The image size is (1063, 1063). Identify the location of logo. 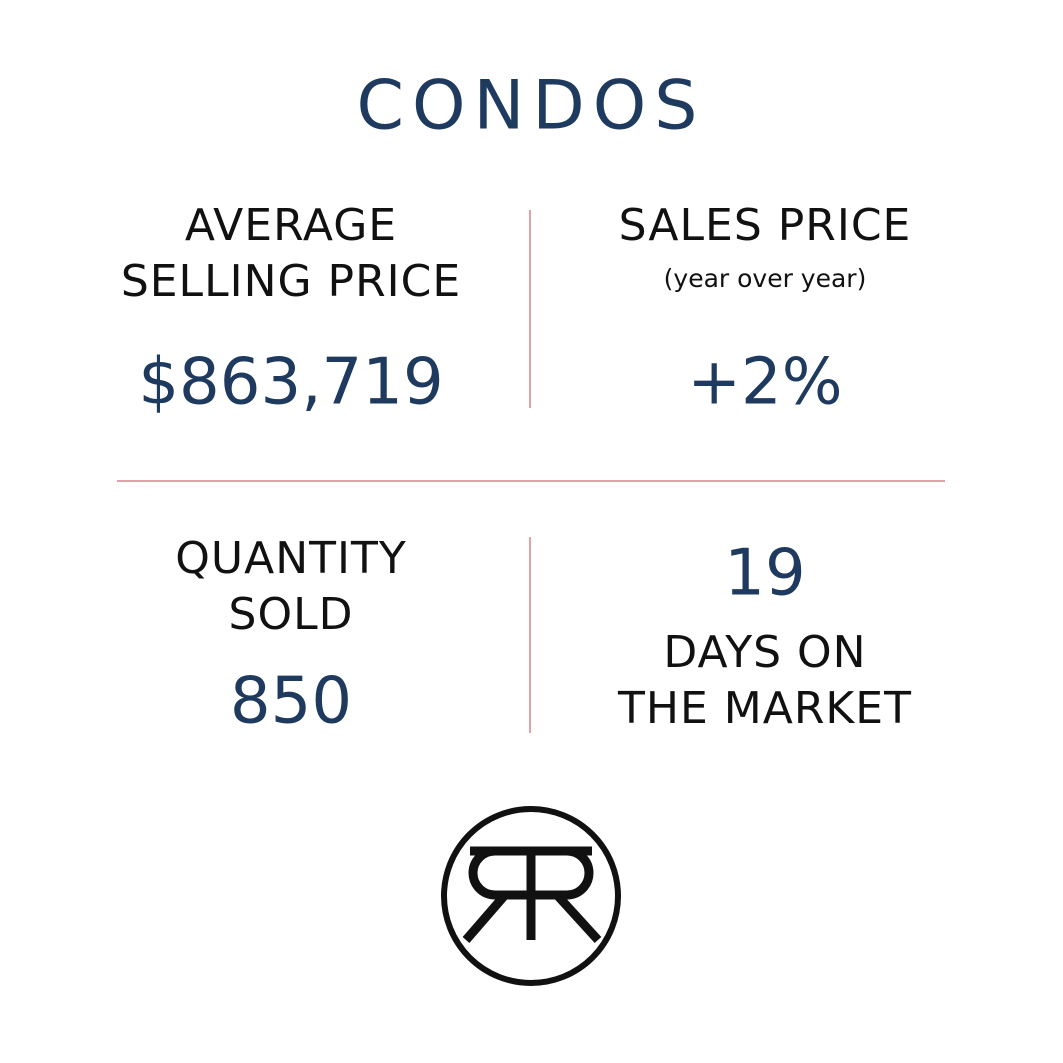
(531, 896).